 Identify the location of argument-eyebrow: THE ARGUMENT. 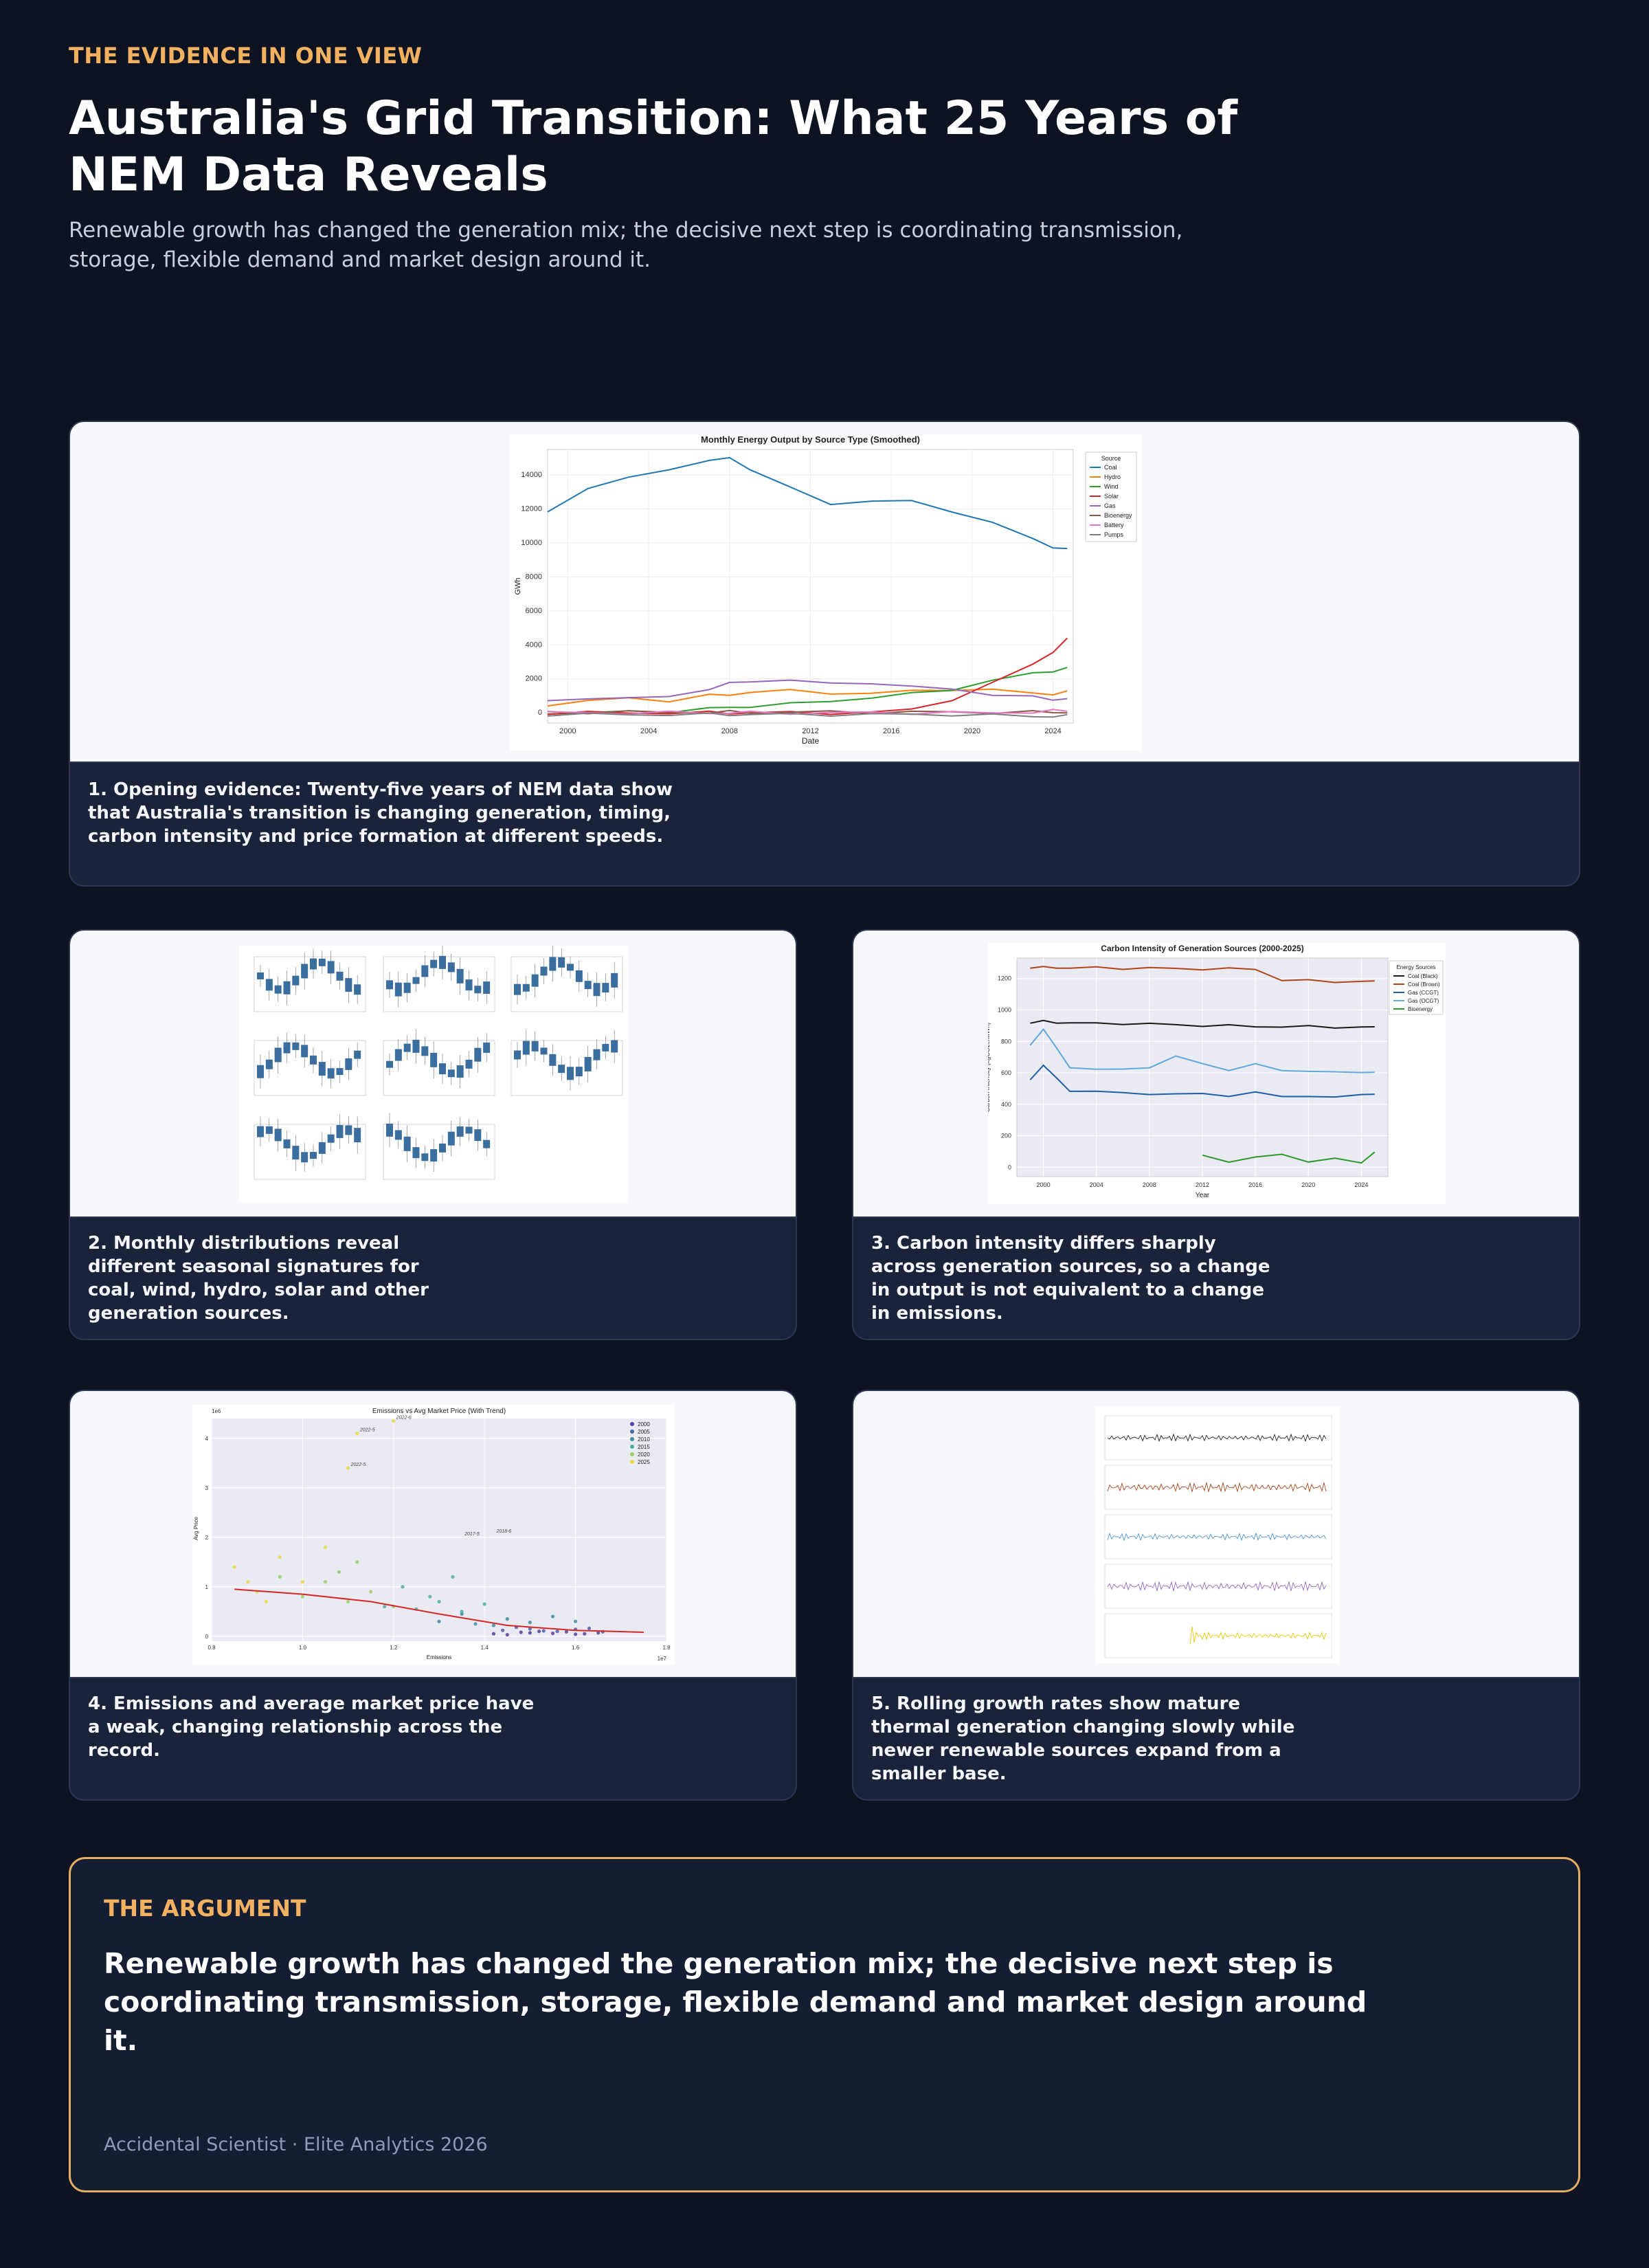
(205, 1909).